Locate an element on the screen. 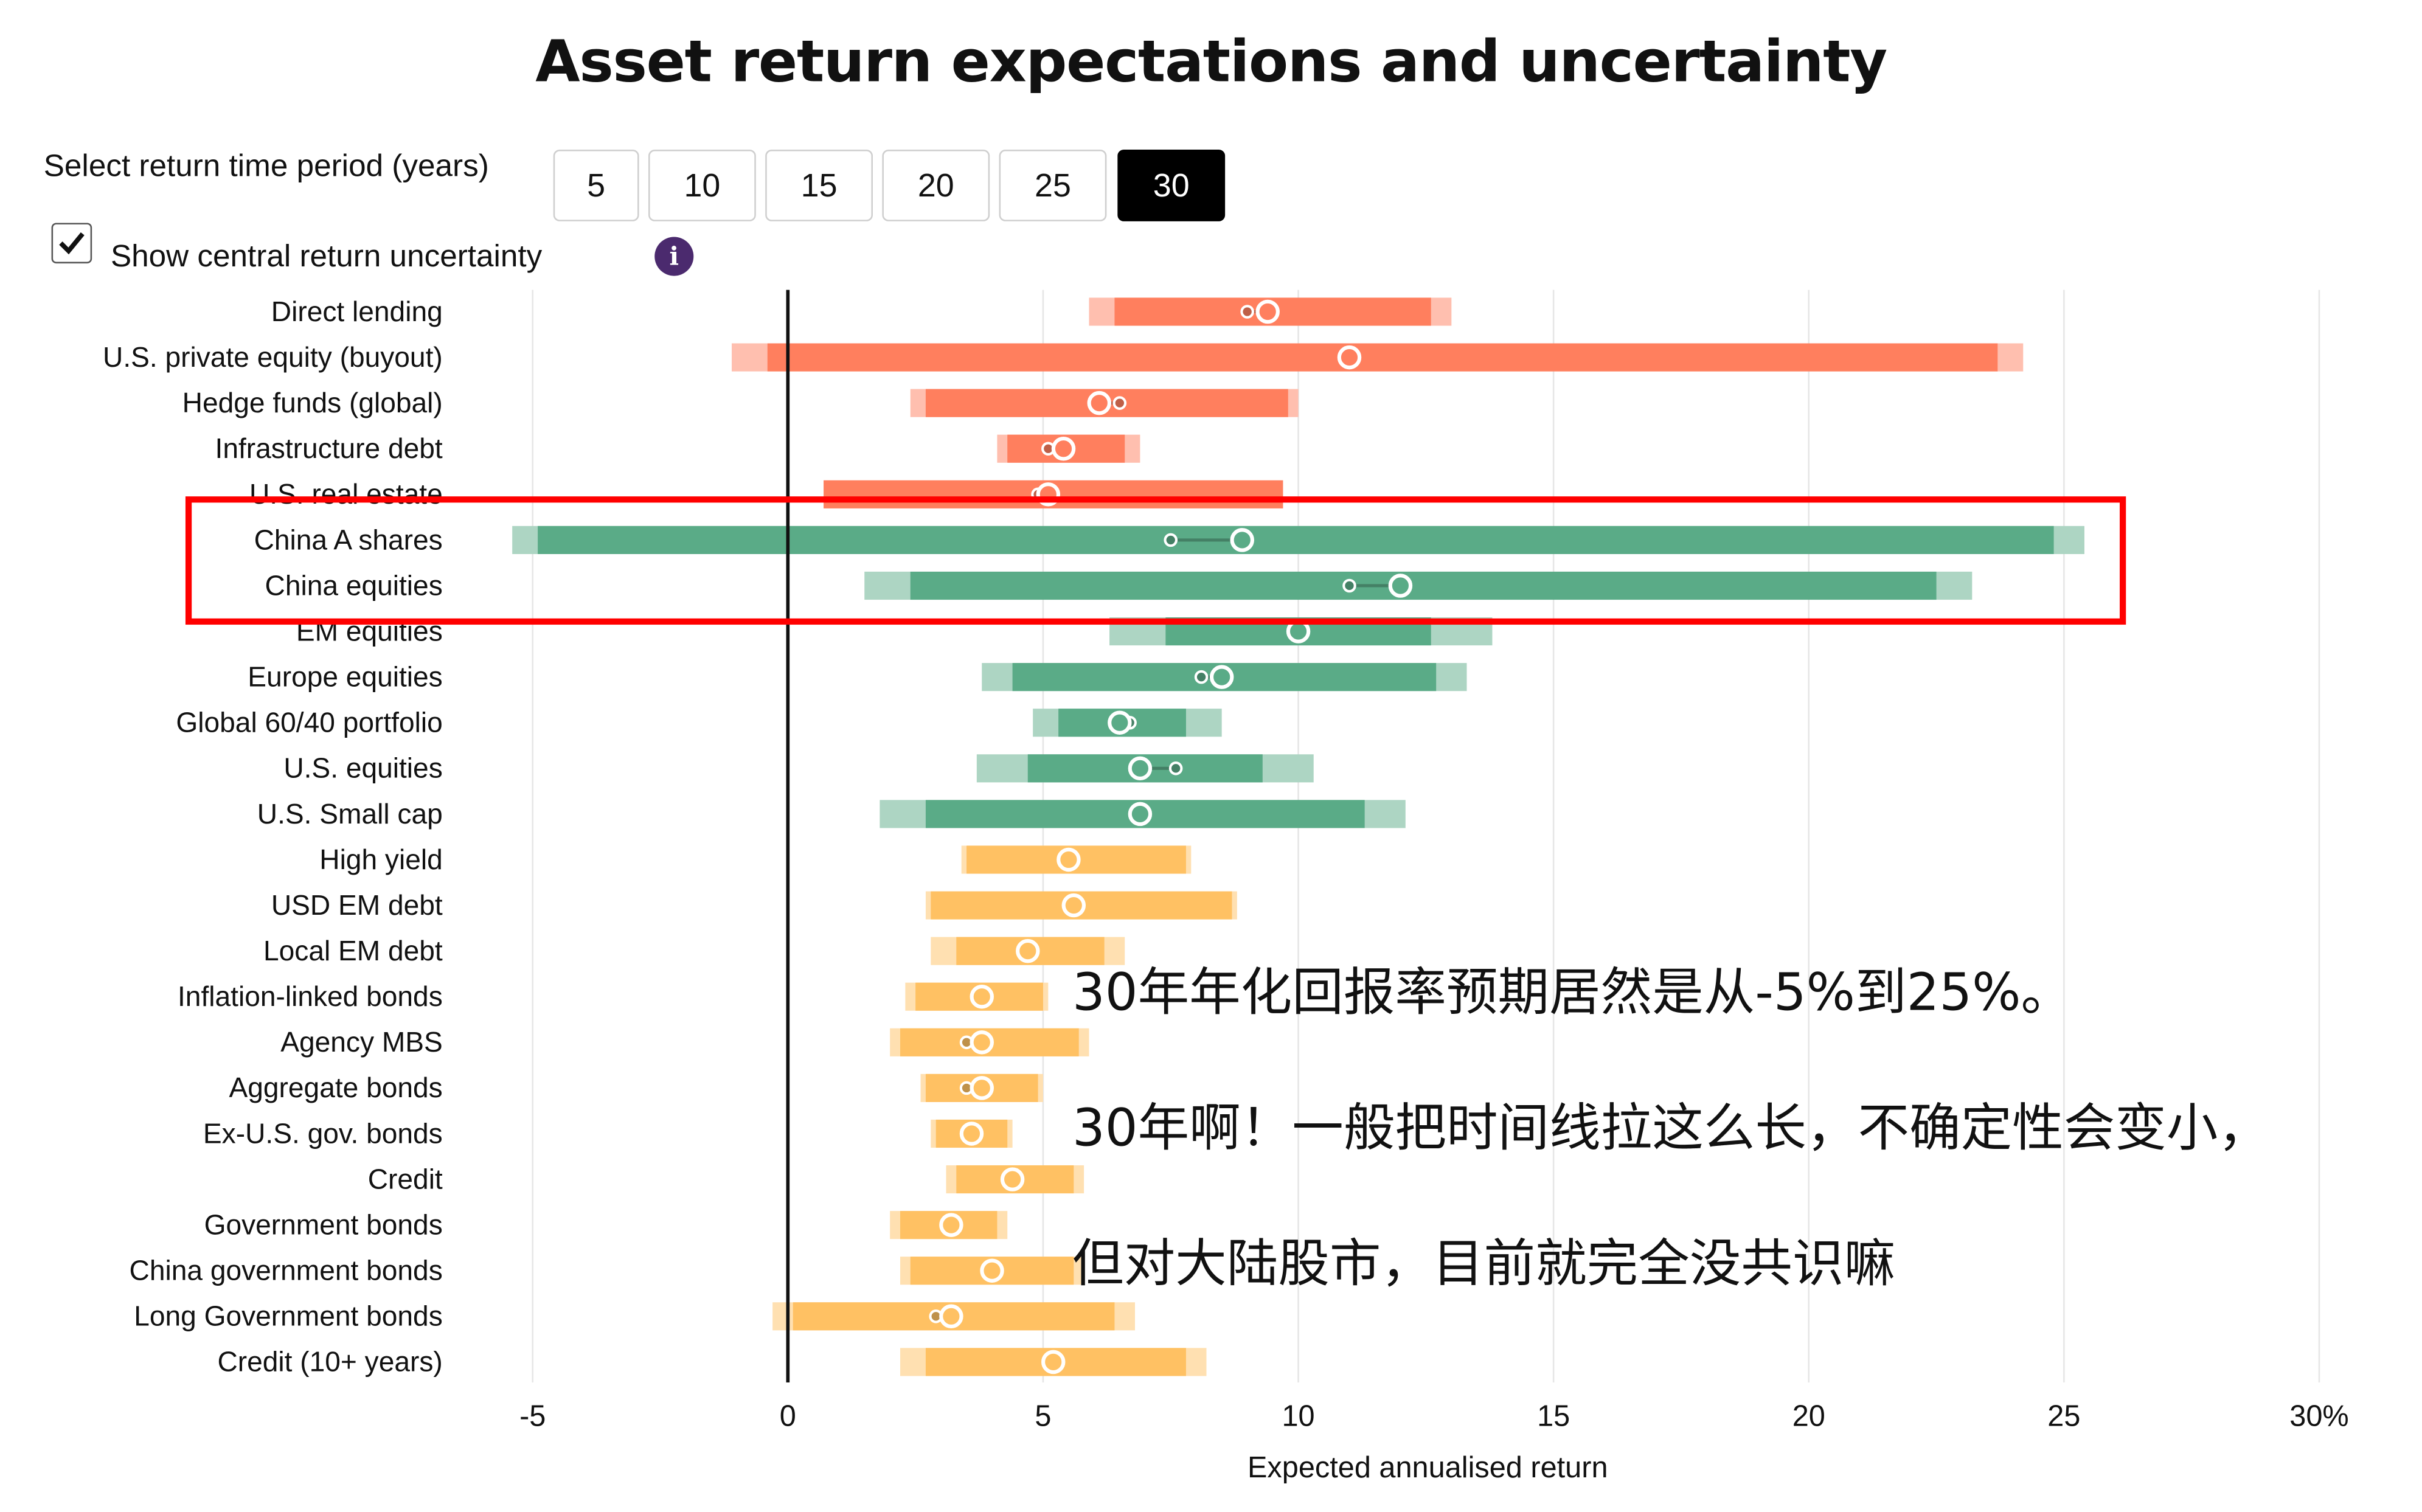  info-icon: i is located at coordinates (674, 256).